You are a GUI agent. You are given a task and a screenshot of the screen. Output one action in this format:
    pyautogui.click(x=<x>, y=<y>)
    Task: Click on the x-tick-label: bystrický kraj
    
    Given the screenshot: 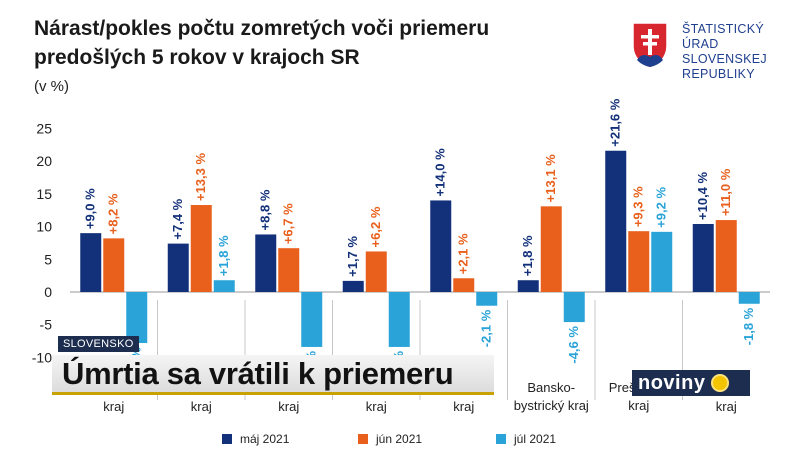 What is the action you would take?
    pyautogui.click(x=551, y=405)
    